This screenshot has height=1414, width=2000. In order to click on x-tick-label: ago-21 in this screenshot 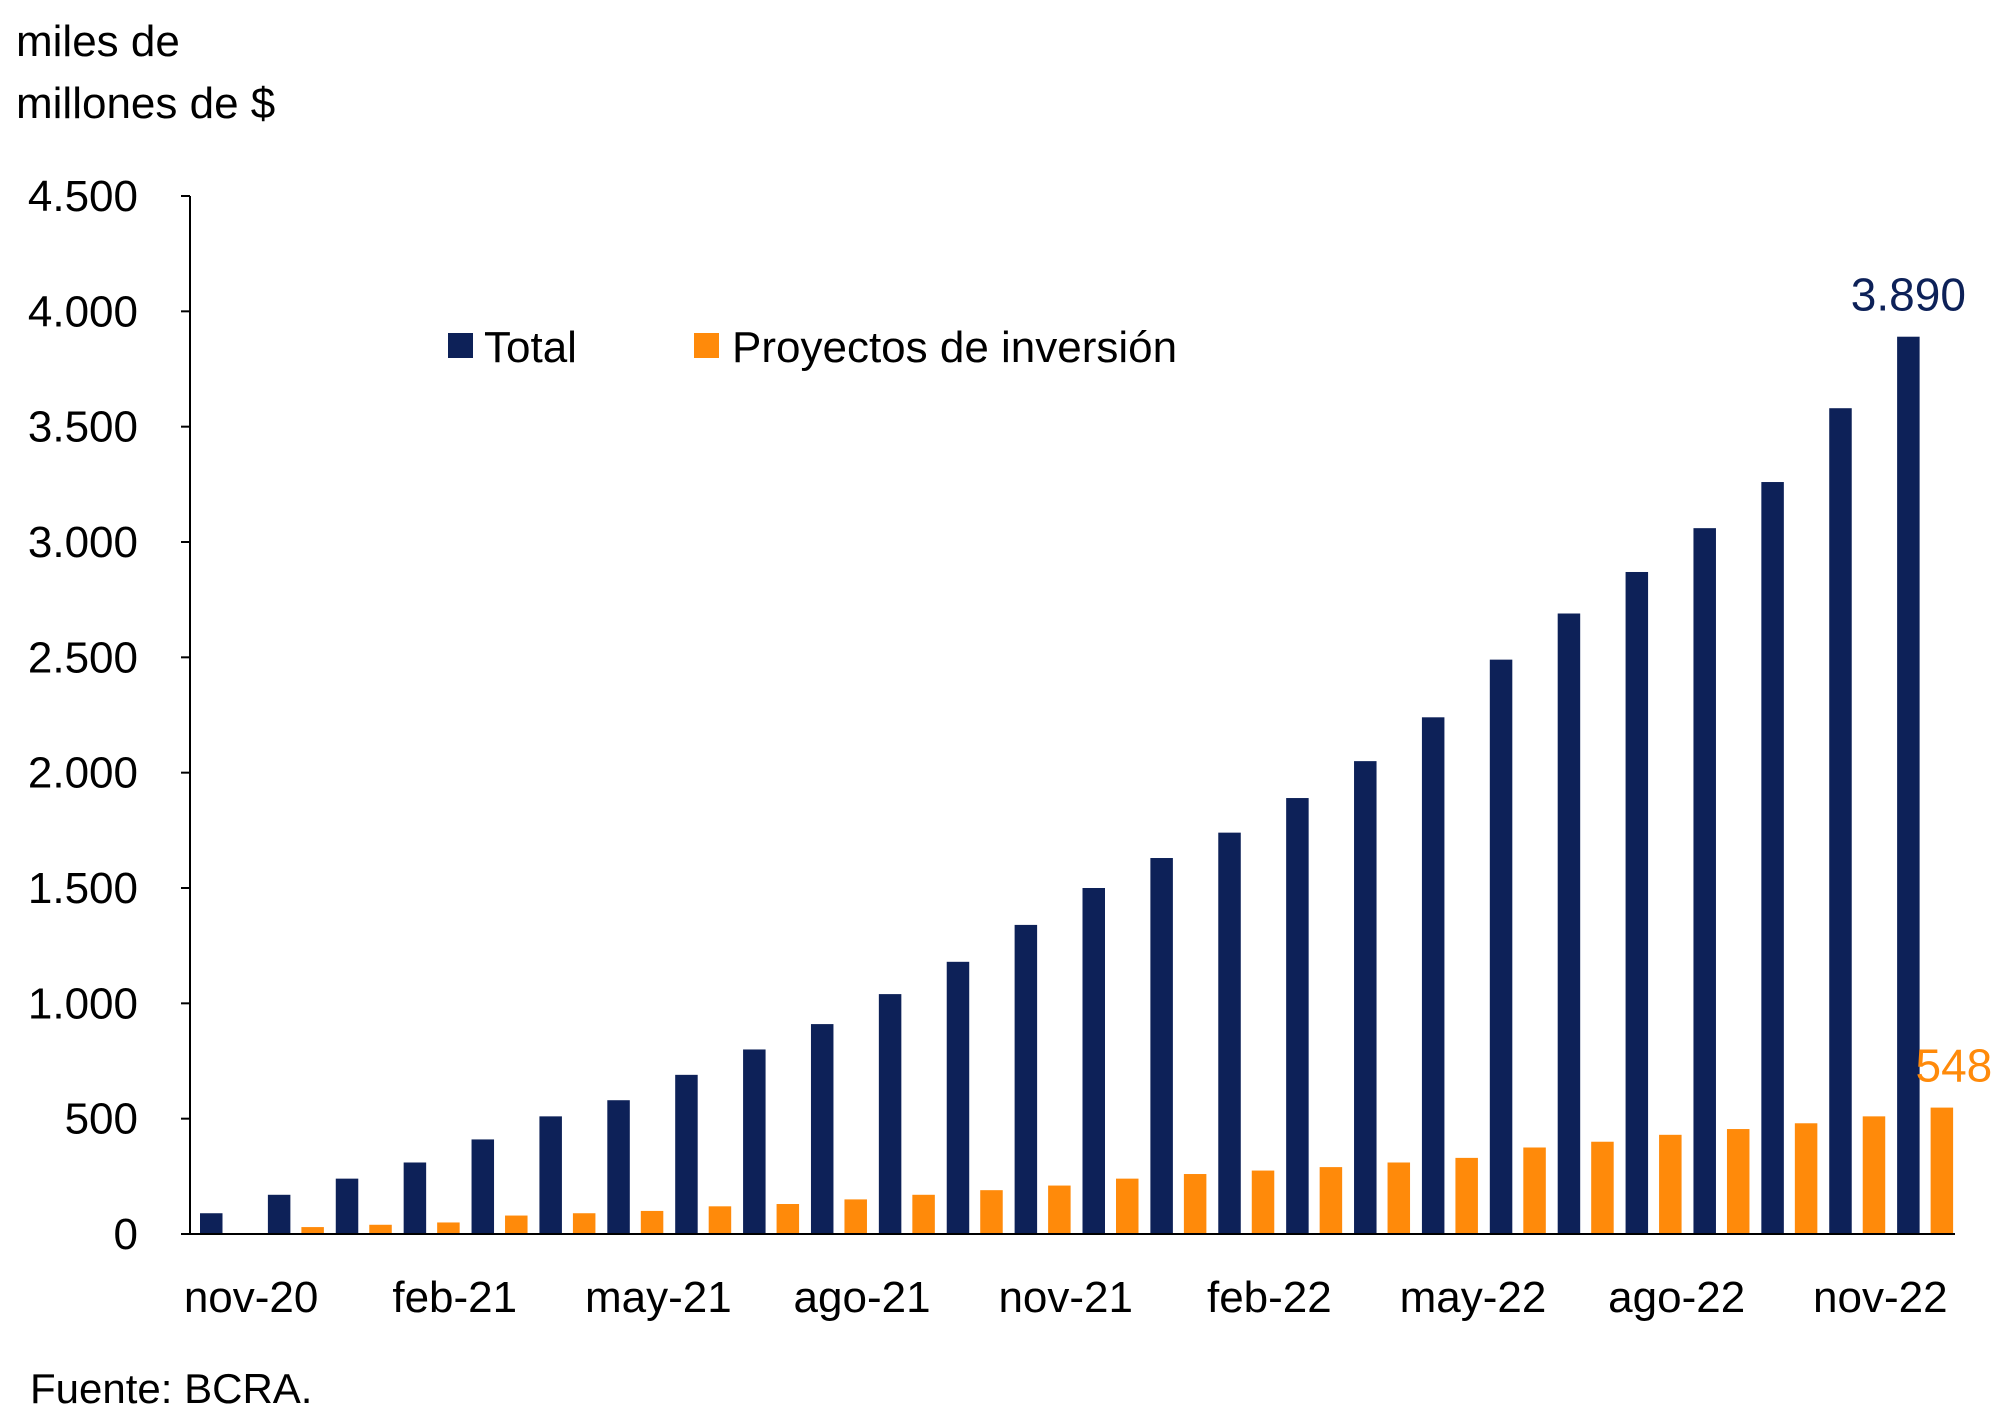, I will do `click(862, 1297)`.